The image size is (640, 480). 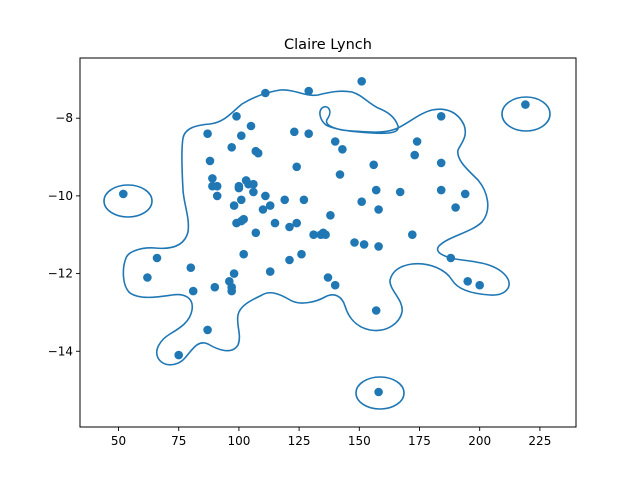 What do you see at coordinates (526, 114) in the screenshot?
I see `density-contour-island-top-right` at bounding box center [526, 114].